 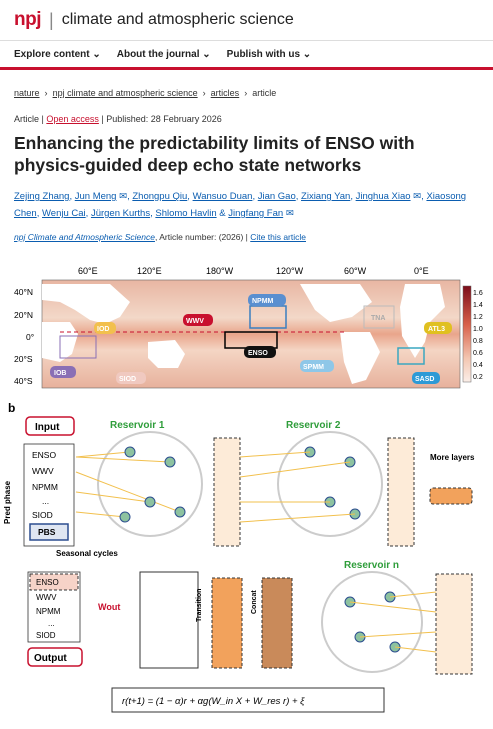 I want to click on lat-label: 0°, so click(x=30, y=337).